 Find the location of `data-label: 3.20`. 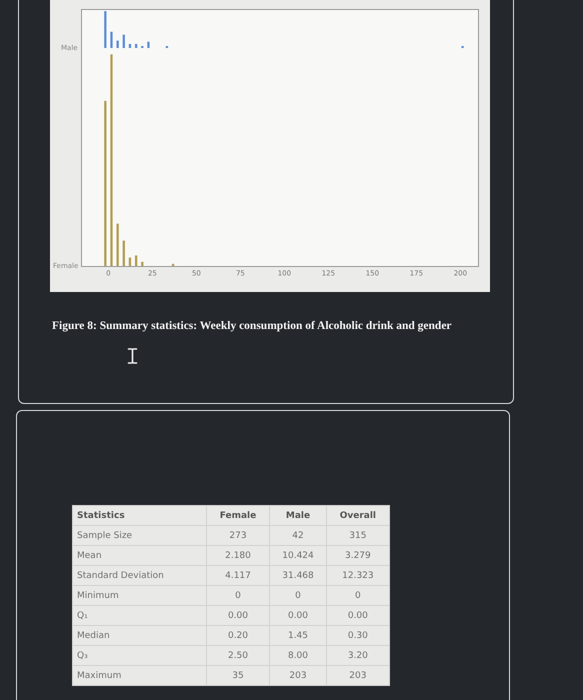

data-label: 3.20 is located at coordinates (358, 656).